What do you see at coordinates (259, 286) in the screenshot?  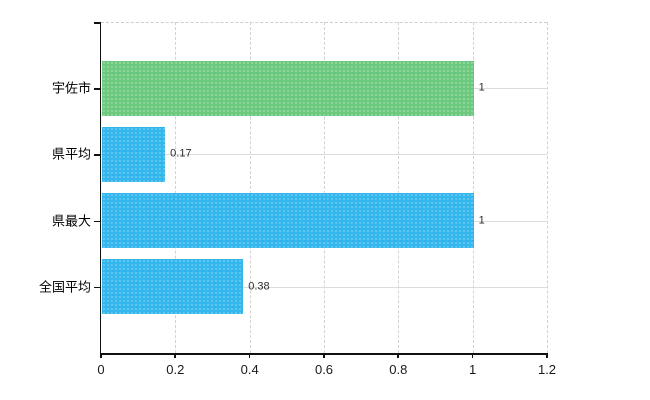 I see `bar-value-label: 0.38` at bounding box center [259, 286].